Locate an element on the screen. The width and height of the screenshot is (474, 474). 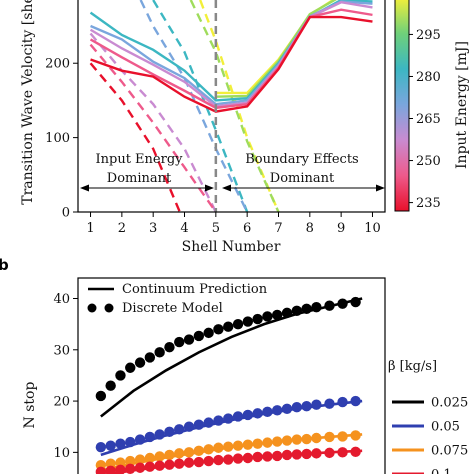
x-tick-label: 3 is located at coordinates (153, 228).